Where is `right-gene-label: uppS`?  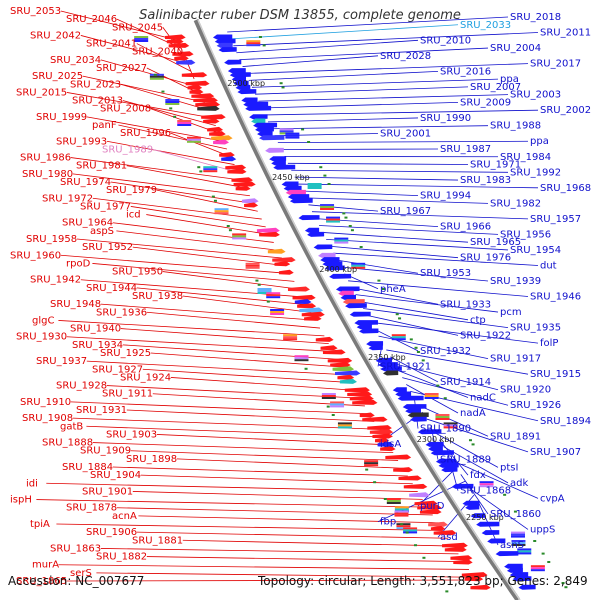 right-gene-label: uppS is located at coordinates (542, 529).